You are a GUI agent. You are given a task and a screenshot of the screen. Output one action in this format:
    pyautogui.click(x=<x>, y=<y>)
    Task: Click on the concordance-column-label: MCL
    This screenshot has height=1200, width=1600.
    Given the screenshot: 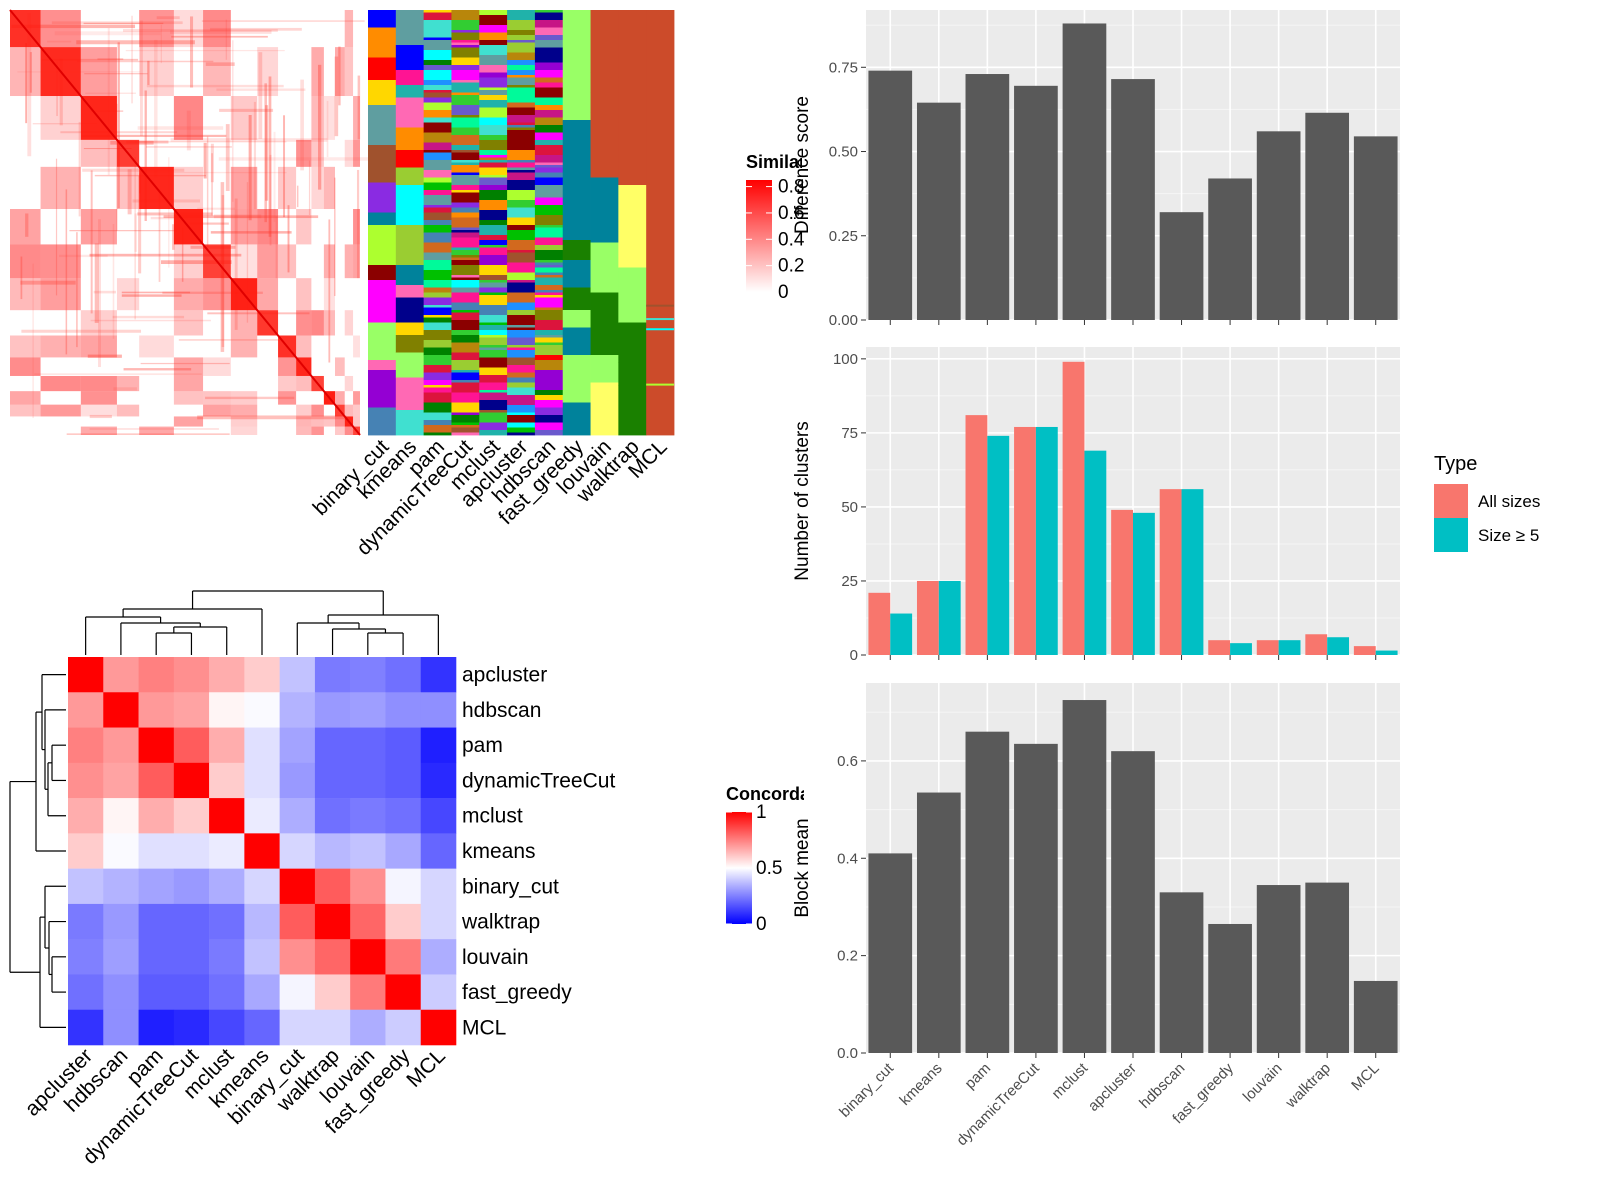 What is the action you would take?
    pyautogui.click(x=426, y=1068)
    